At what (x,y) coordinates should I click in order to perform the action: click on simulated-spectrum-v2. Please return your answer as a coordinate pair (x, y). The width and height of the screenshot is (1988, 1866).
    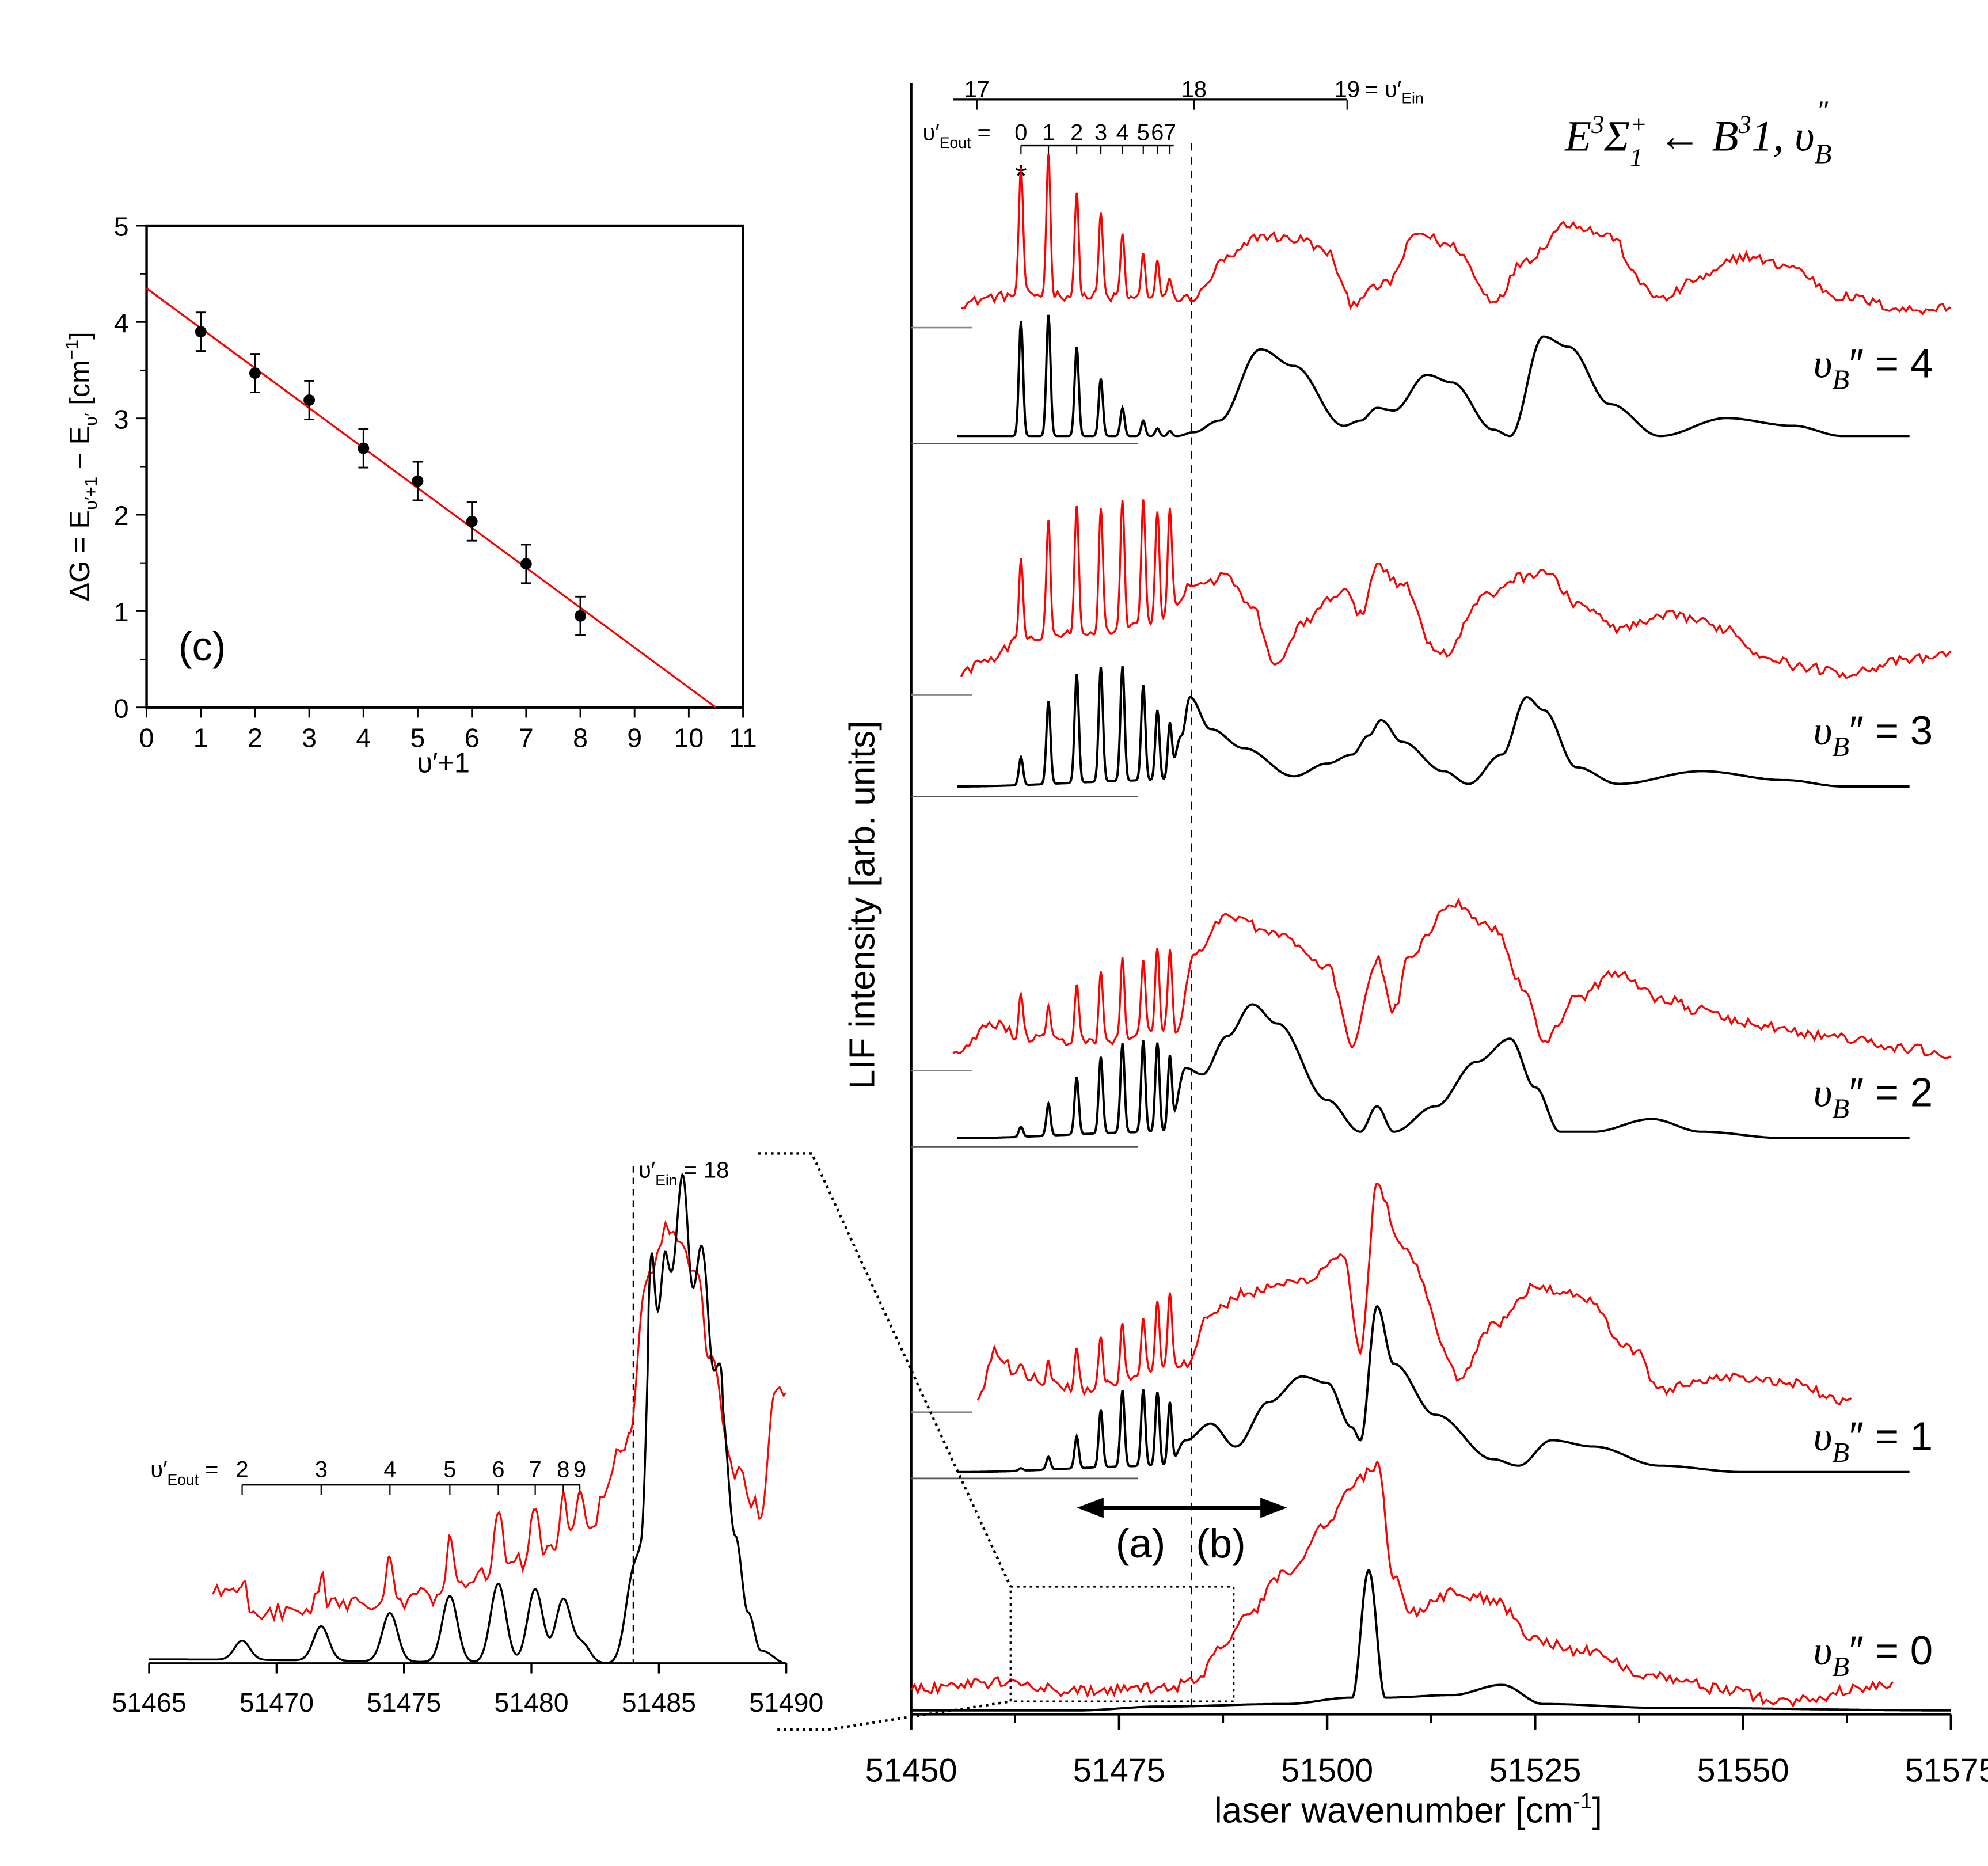
    Looking at the image, I should click on (1434, 1071).